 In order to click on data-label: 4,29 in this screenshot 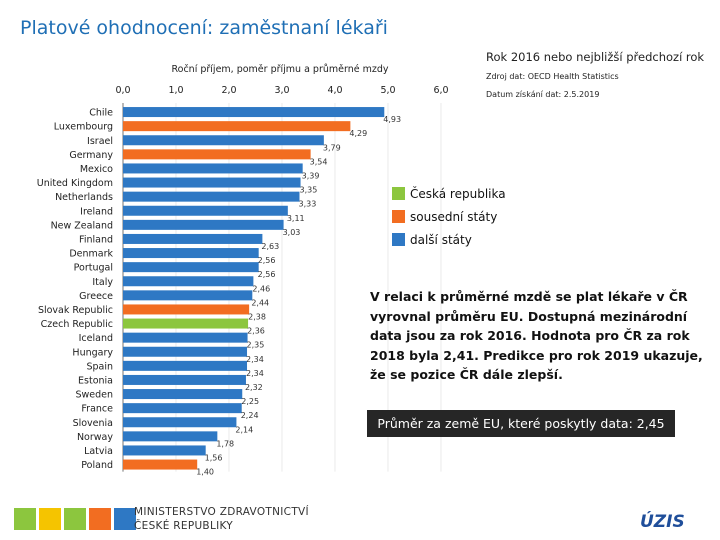, I will do `click(358, 133)`.